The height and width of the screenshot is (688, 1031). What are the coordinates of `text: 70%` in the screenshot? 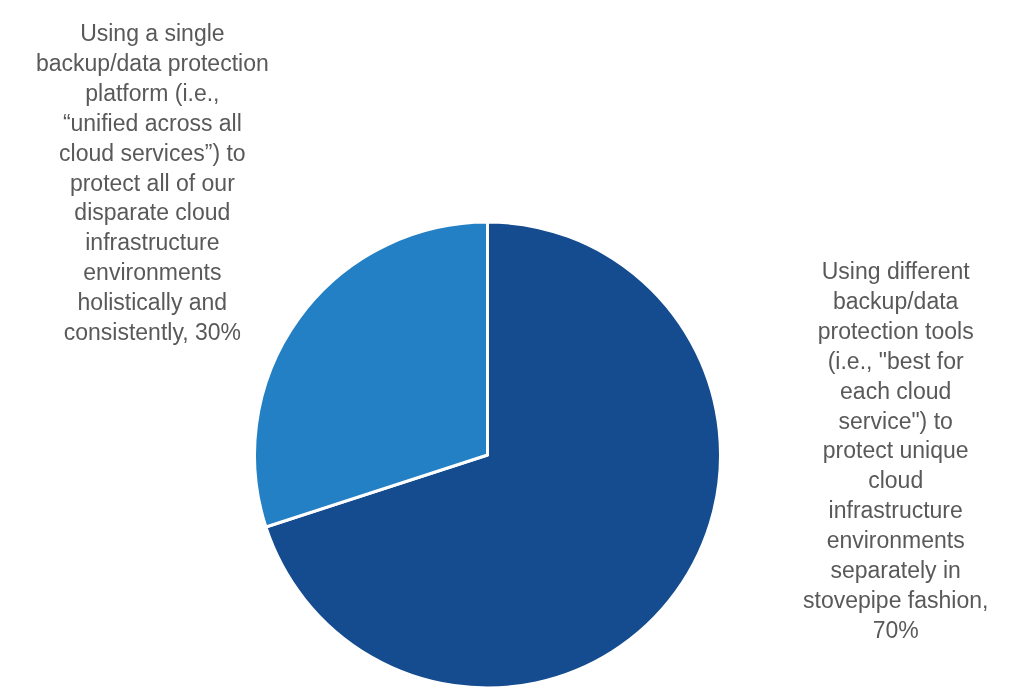 It's located at (895, 629).